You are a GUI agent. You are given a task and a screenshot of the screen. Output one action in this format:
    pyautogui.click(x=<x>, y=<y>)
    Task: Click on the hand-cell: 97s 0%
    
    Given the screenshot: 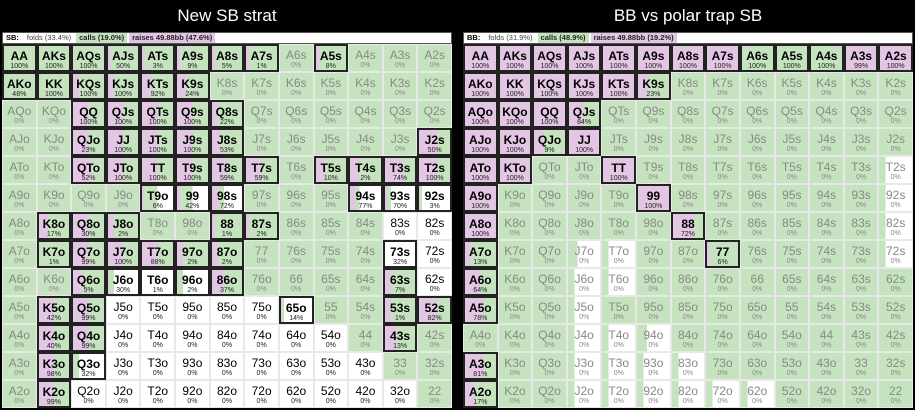 What is the action you would take?
    pyautogui.click(x=261, y=198)
    